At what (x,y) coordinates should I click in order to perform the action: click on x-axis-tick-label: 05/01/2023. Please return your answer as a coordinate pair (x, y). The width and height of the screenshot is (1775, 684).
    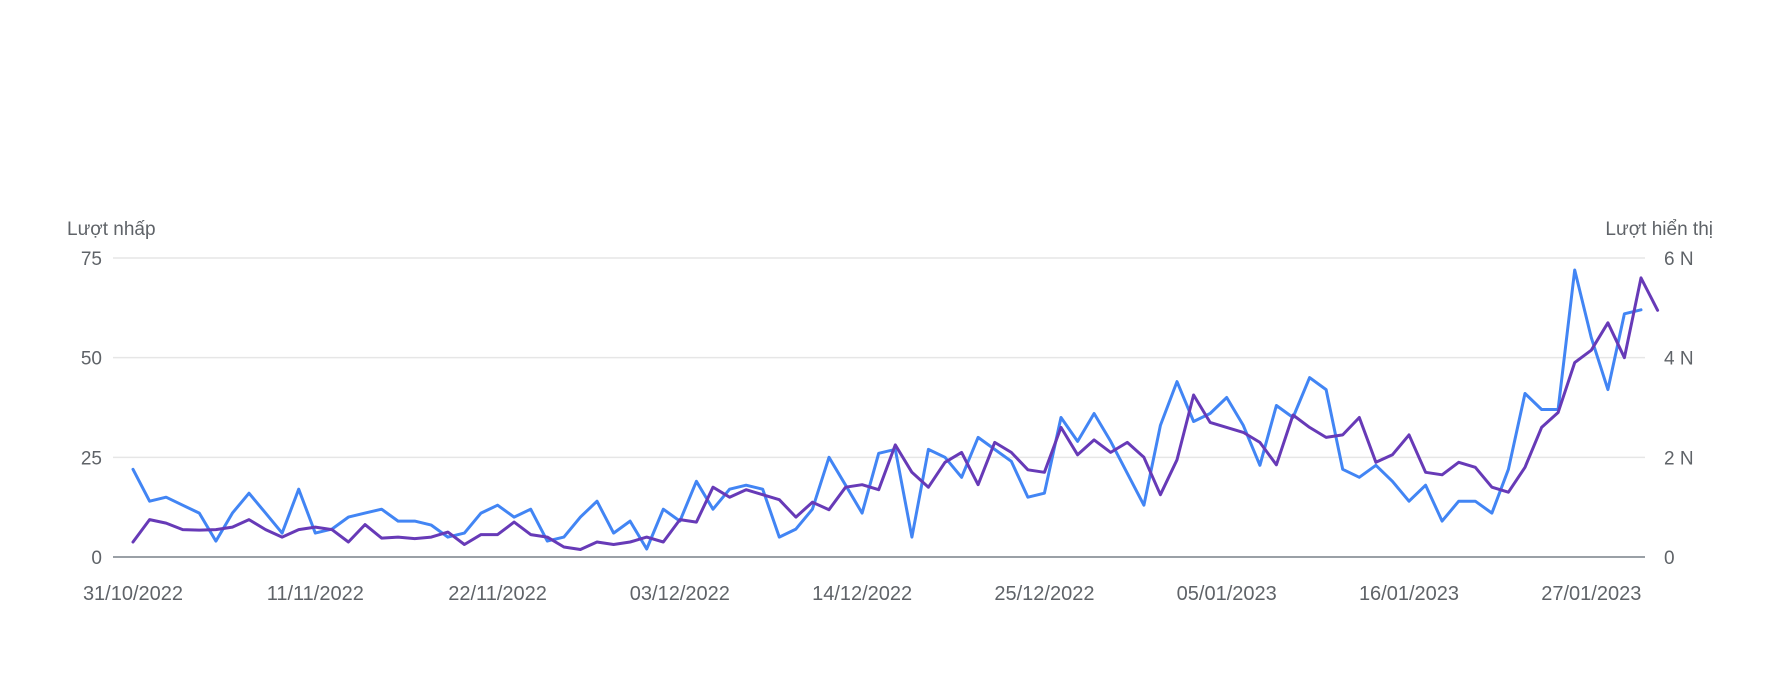
    Looking at the image, I should click on (1227, 594).